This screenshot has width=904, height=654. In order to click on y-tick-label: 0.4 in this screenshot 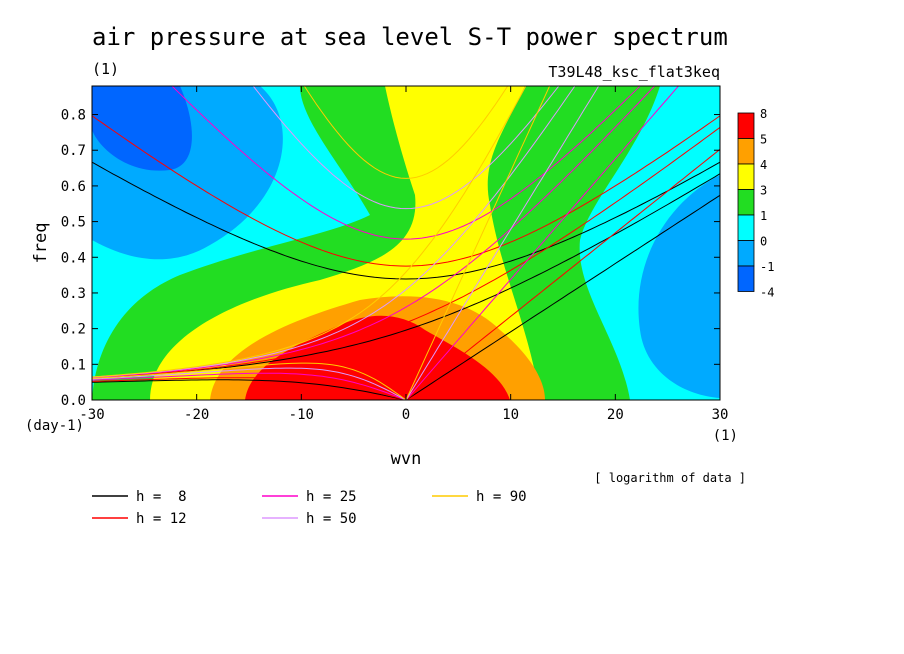, I will do `click(73, 258)`.